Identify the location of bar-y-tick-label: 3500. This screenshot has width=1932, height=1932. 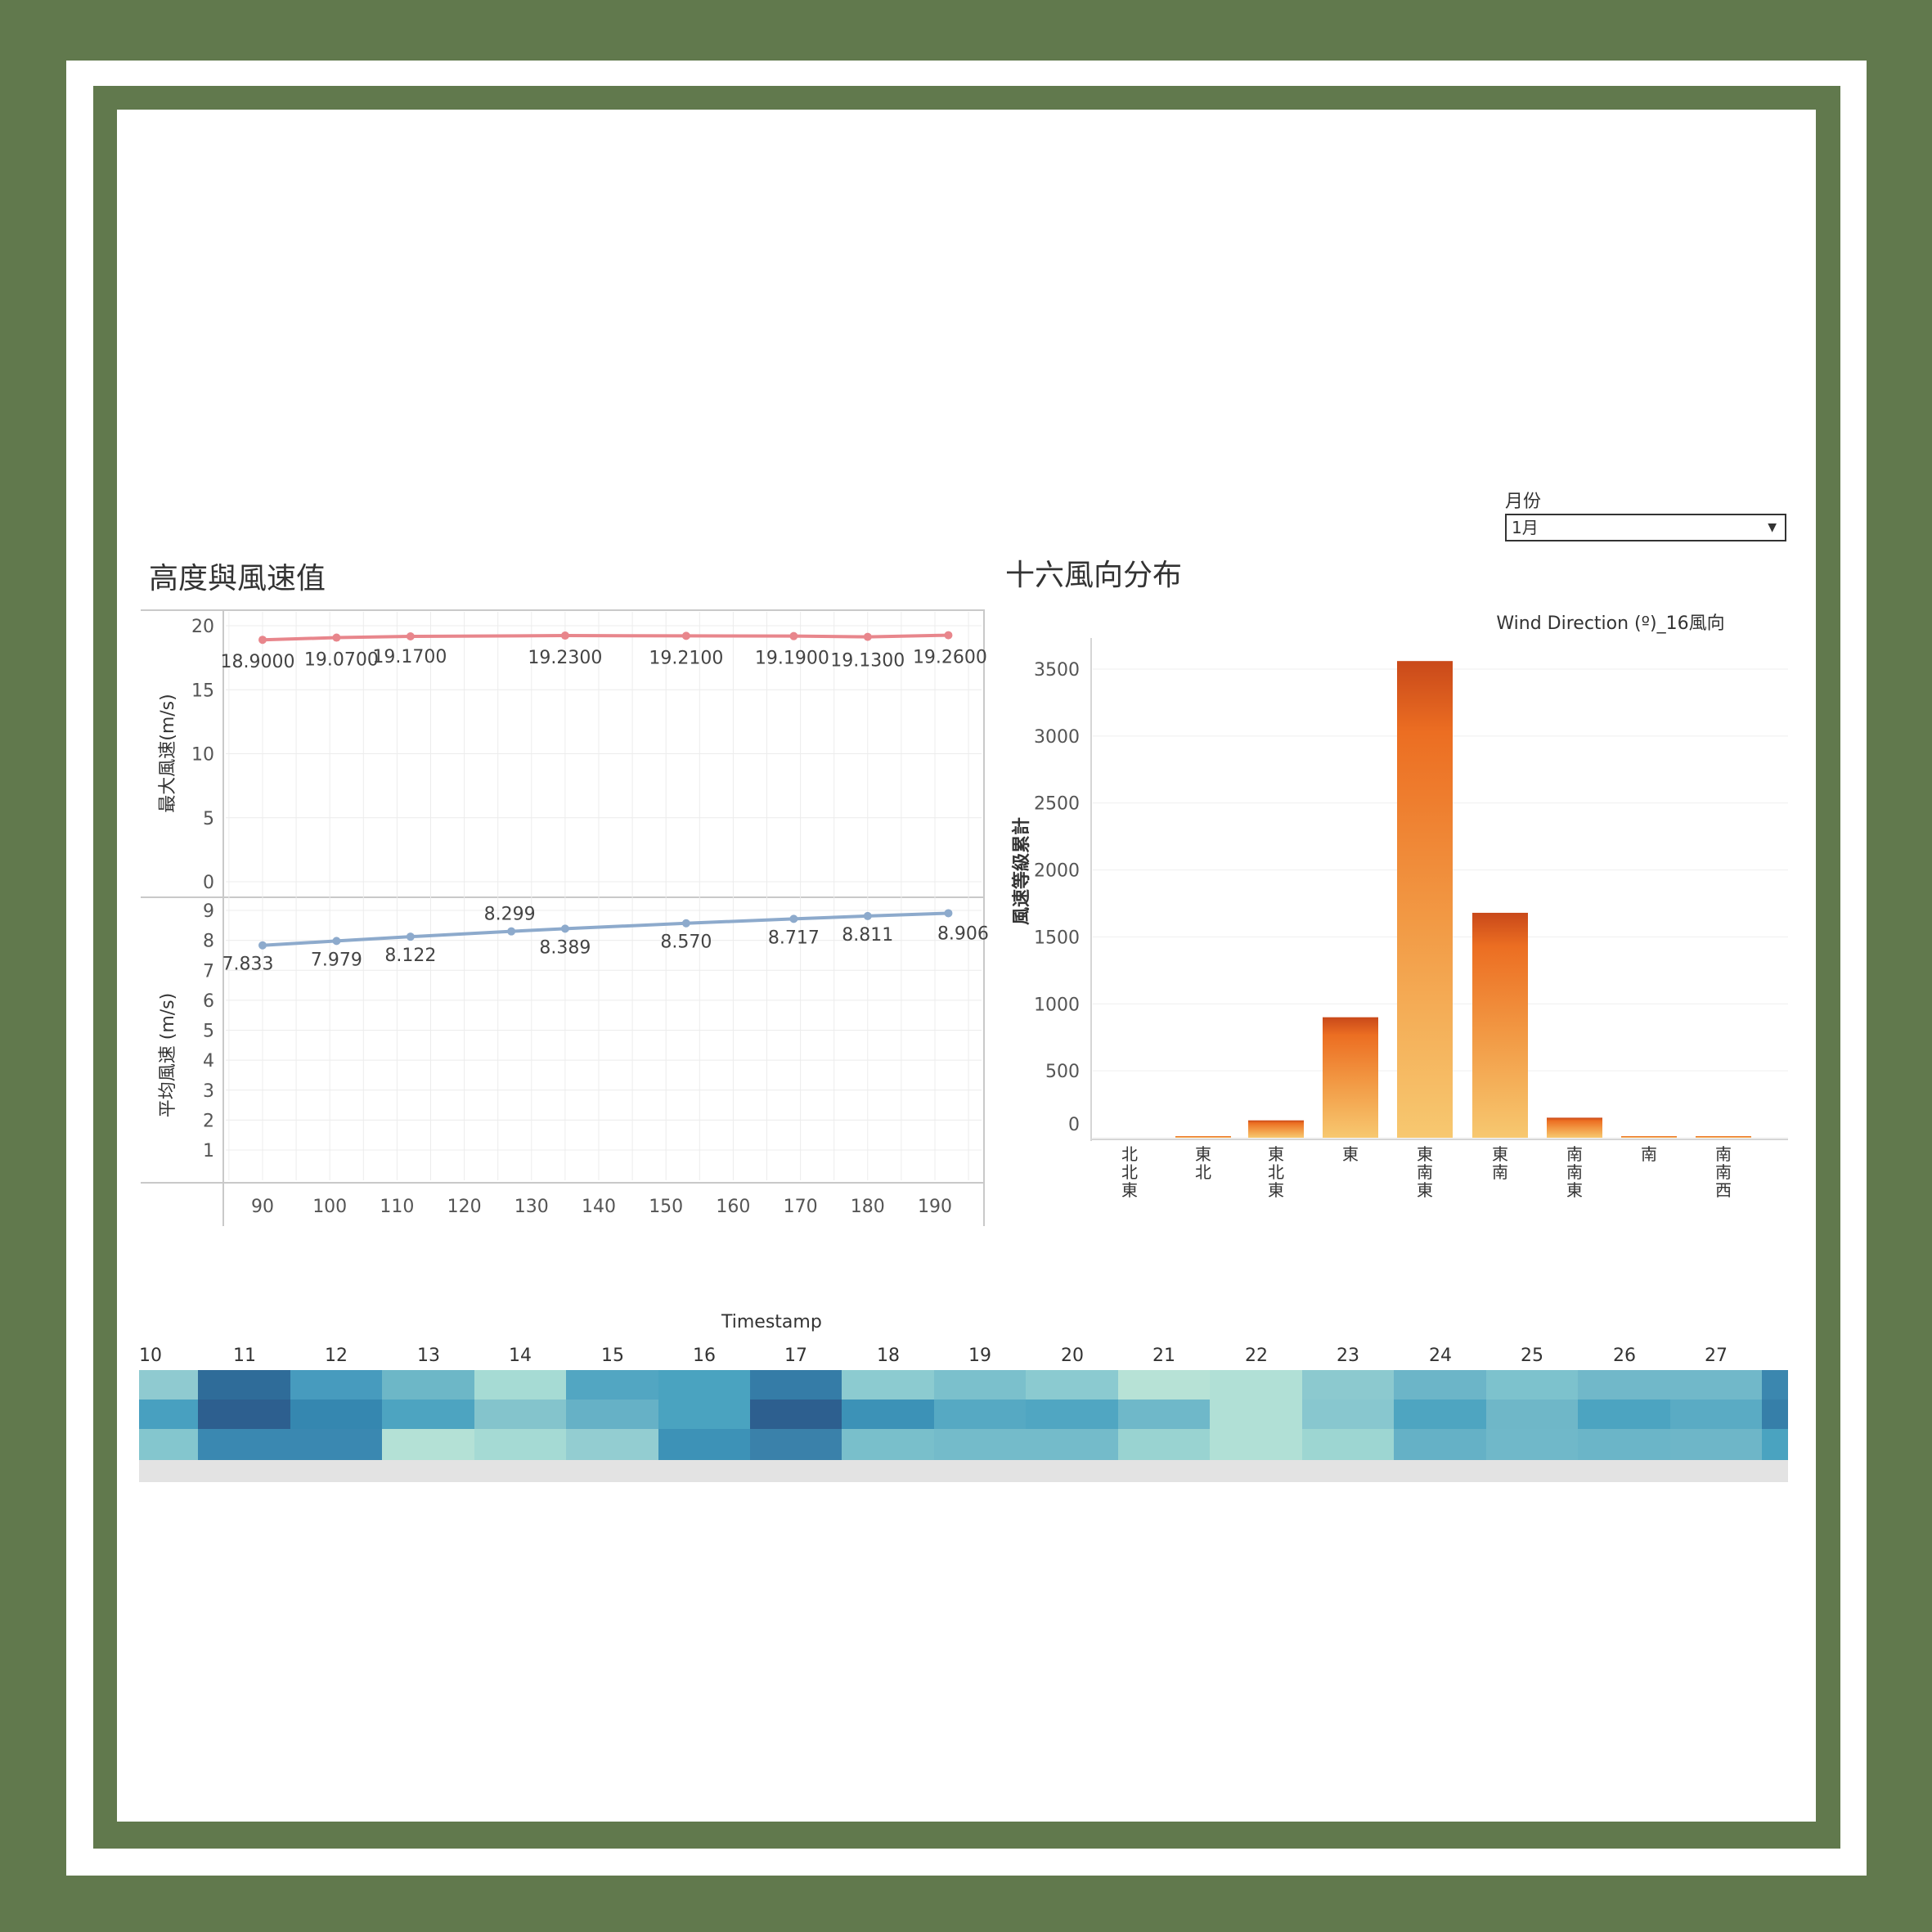
(1057, 670).